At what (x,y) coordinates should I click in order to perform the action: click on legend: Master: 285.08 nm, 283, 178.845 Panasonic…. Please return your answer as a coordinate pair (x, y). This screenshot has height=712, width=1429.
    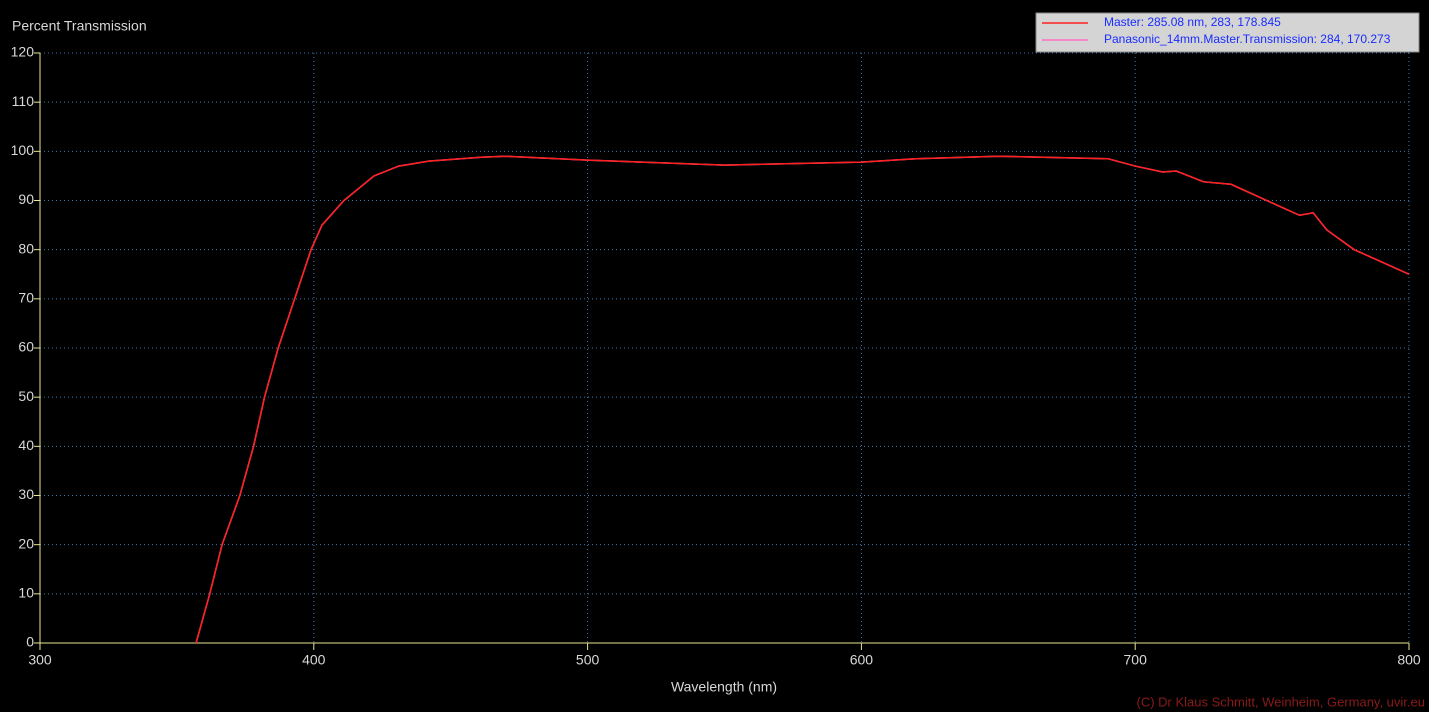
    Looking at the image, I should click on (1227, 32).